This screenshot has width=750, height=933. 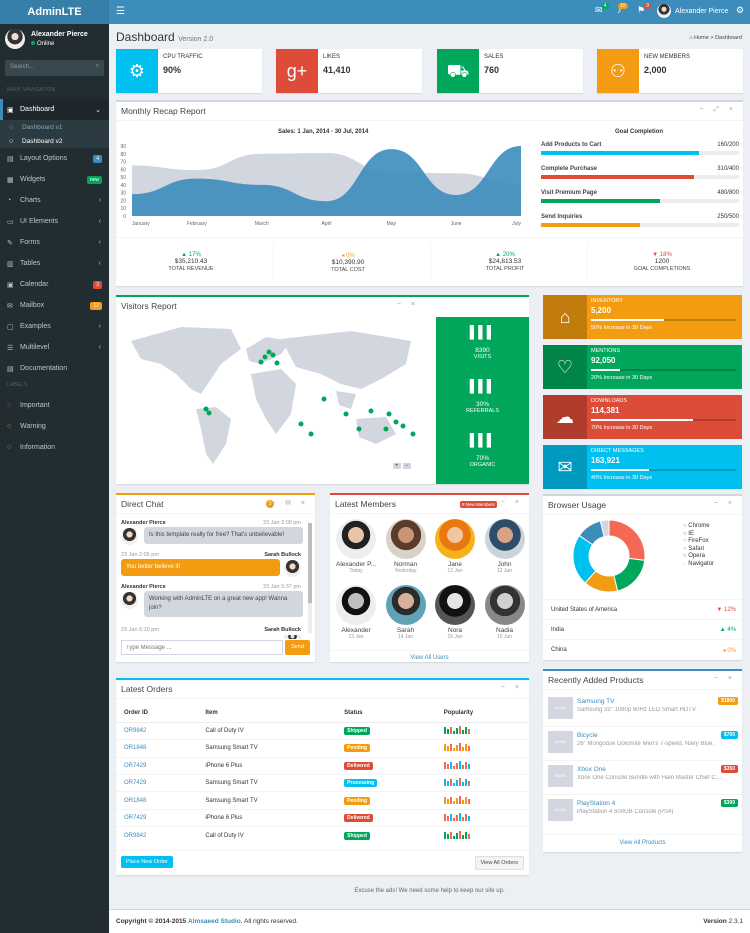 I want to click on goal-progress: Send Inquiries 250/500, so click(x=640, y=220).